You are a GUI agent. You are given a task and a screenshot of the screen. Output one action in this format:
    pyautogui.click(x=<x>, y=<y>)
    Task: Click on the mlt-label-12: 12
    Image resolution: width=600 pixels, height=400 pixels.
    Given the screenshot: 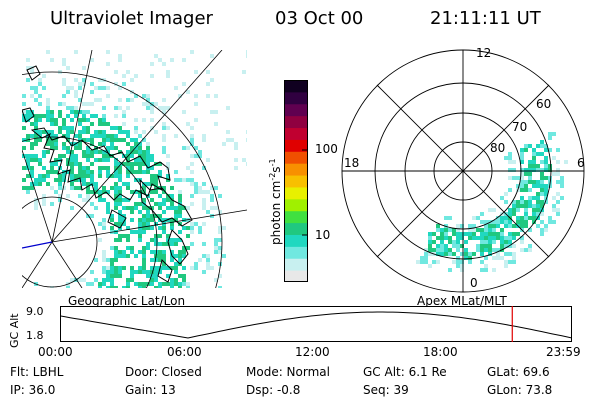 What is the action you would take?
    pyautogui.click(x=484, y=53)
    